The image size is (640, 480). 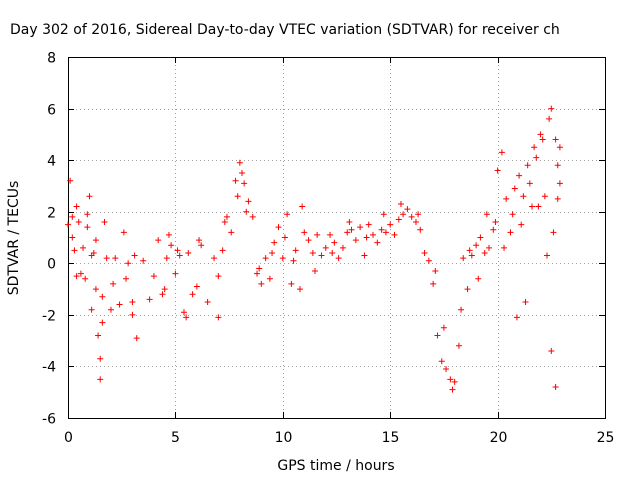 I want to click on y-tick-label: 6, so click(x=51, y=111).